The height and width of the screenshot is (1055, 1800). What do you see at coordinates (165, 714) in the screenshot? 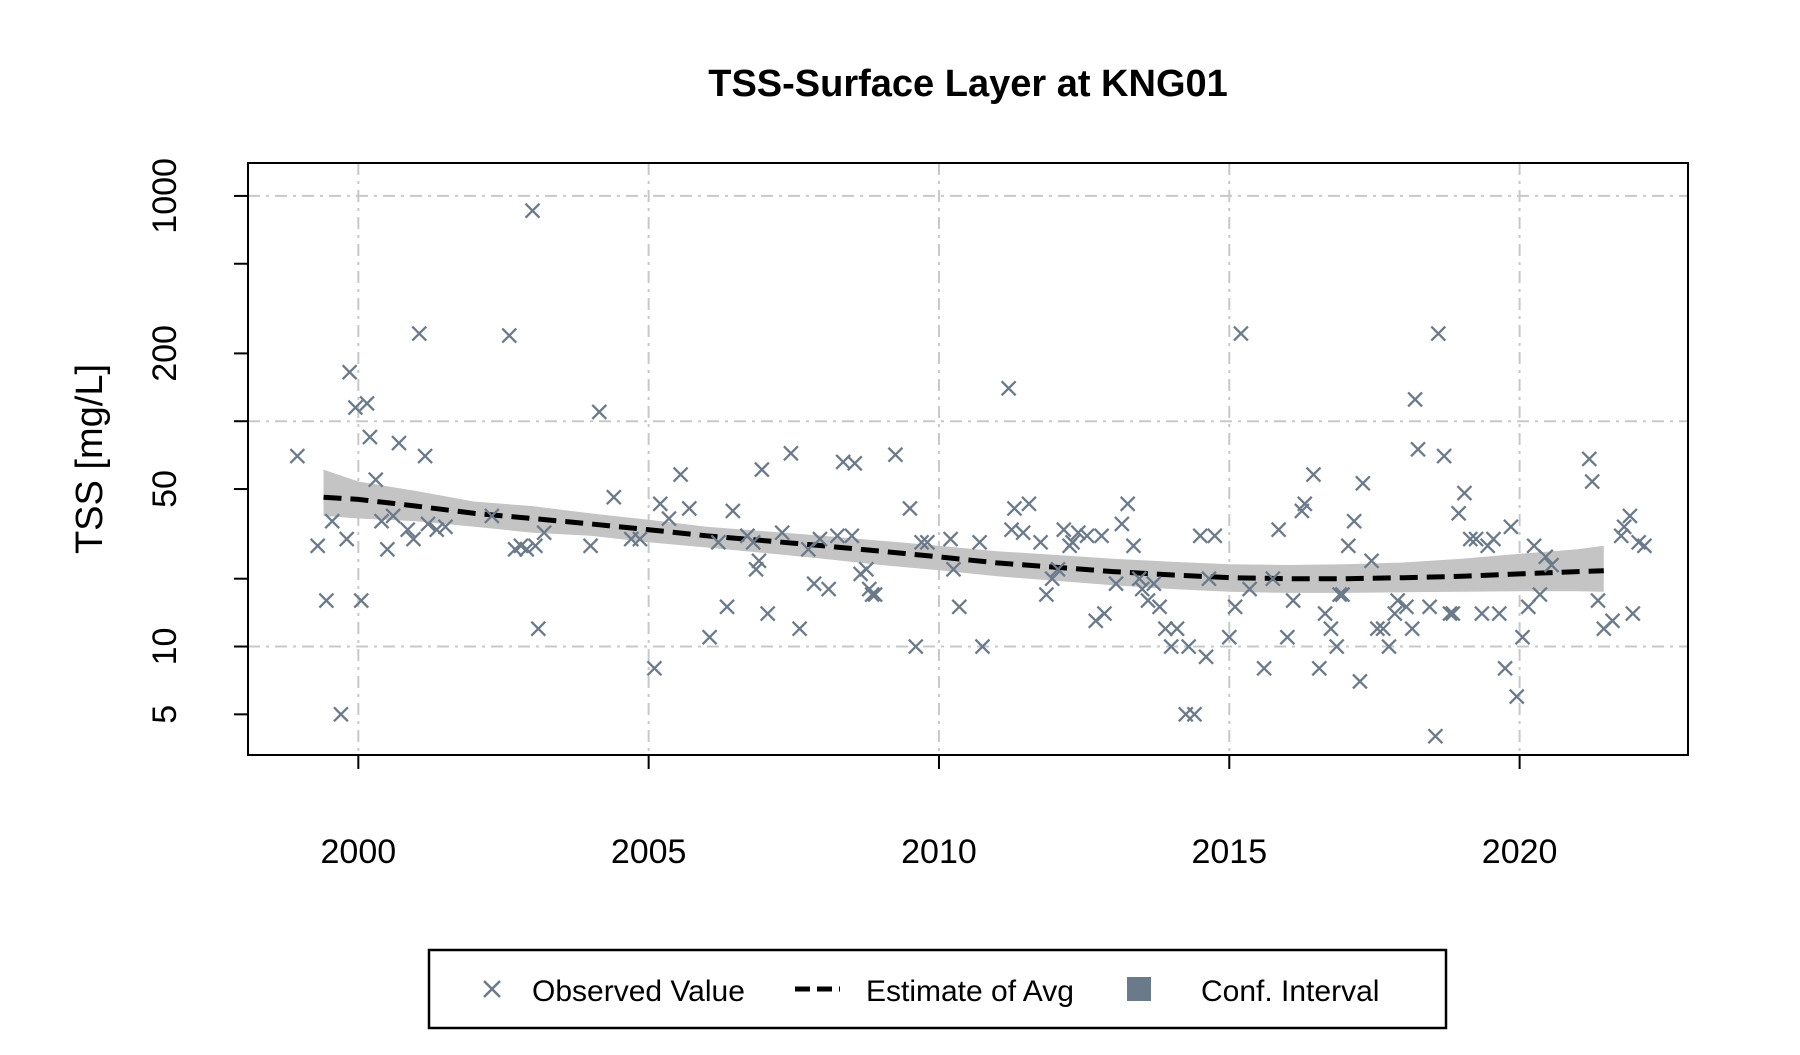
I see `y-tick-label: 5` at bounding box center [165, 714].